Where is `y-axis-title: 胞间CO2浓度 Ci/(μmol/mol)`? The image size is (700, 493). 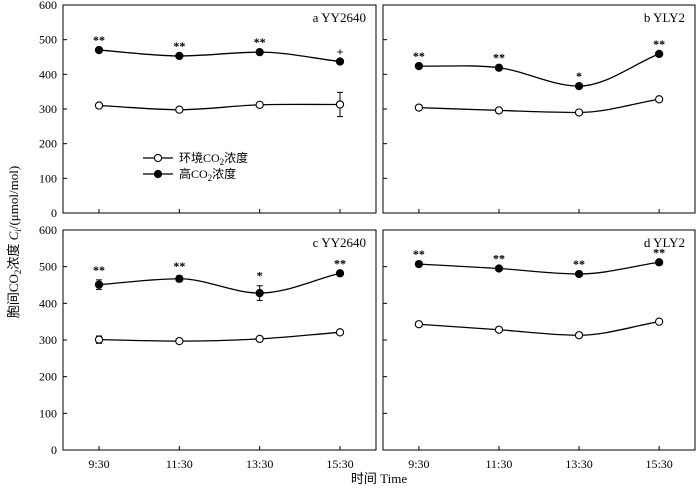
y-axis-title: 胞间CO2浓度 Ci/(μmol/mol) is located at coordinates (14, 242).